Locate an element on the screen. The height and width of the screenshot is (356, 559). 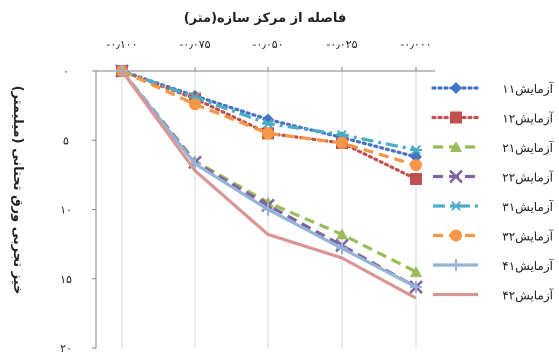
legend-item: آزمایش۲۲ is located at coordinates (493, 178).